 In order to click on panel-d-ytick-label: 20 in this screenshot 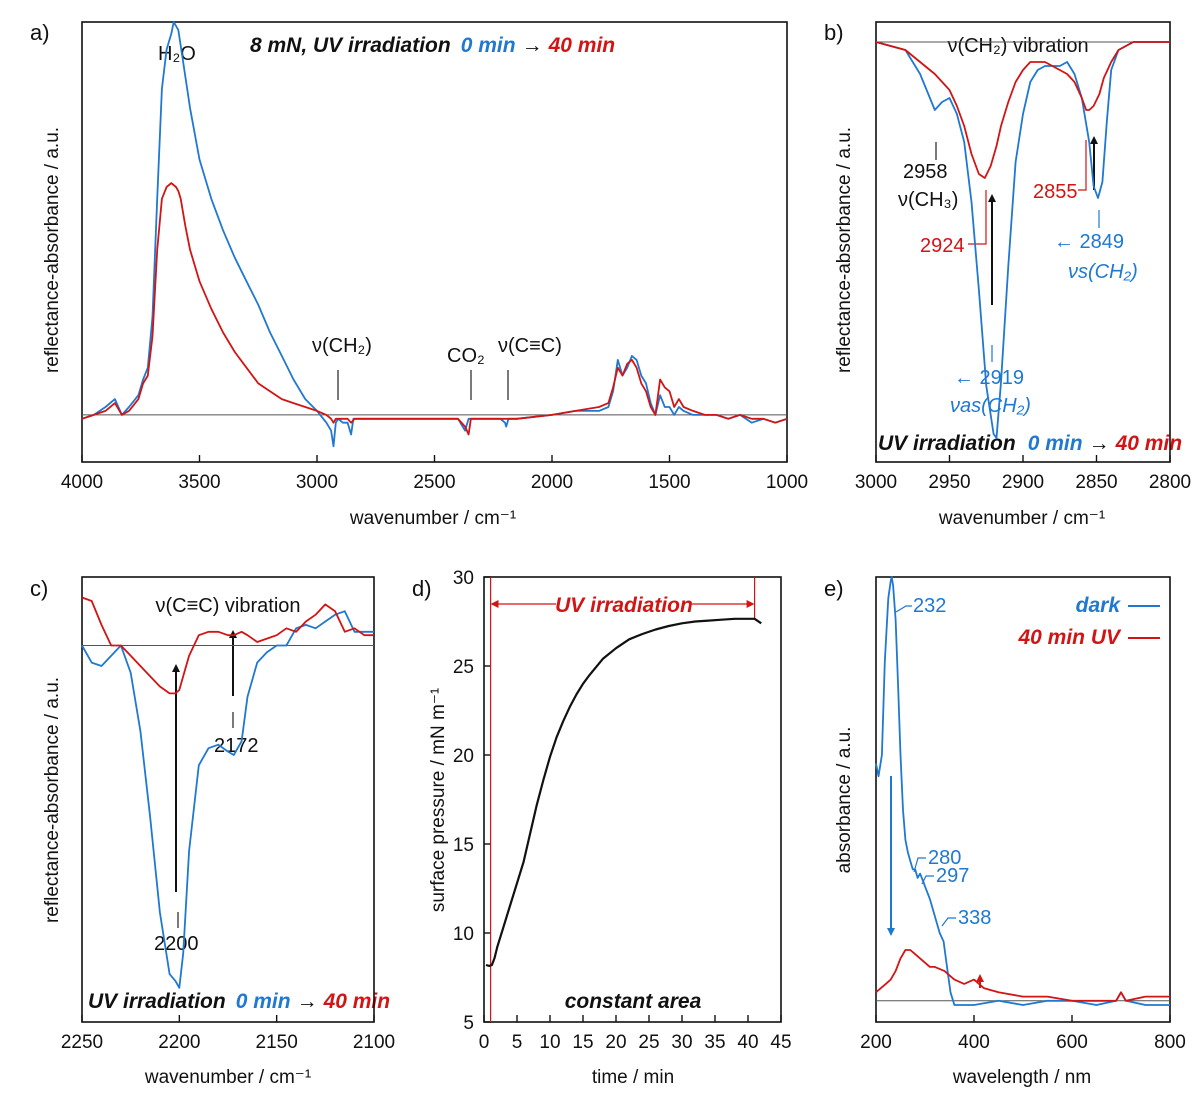, I will do `click(463, 756)`.